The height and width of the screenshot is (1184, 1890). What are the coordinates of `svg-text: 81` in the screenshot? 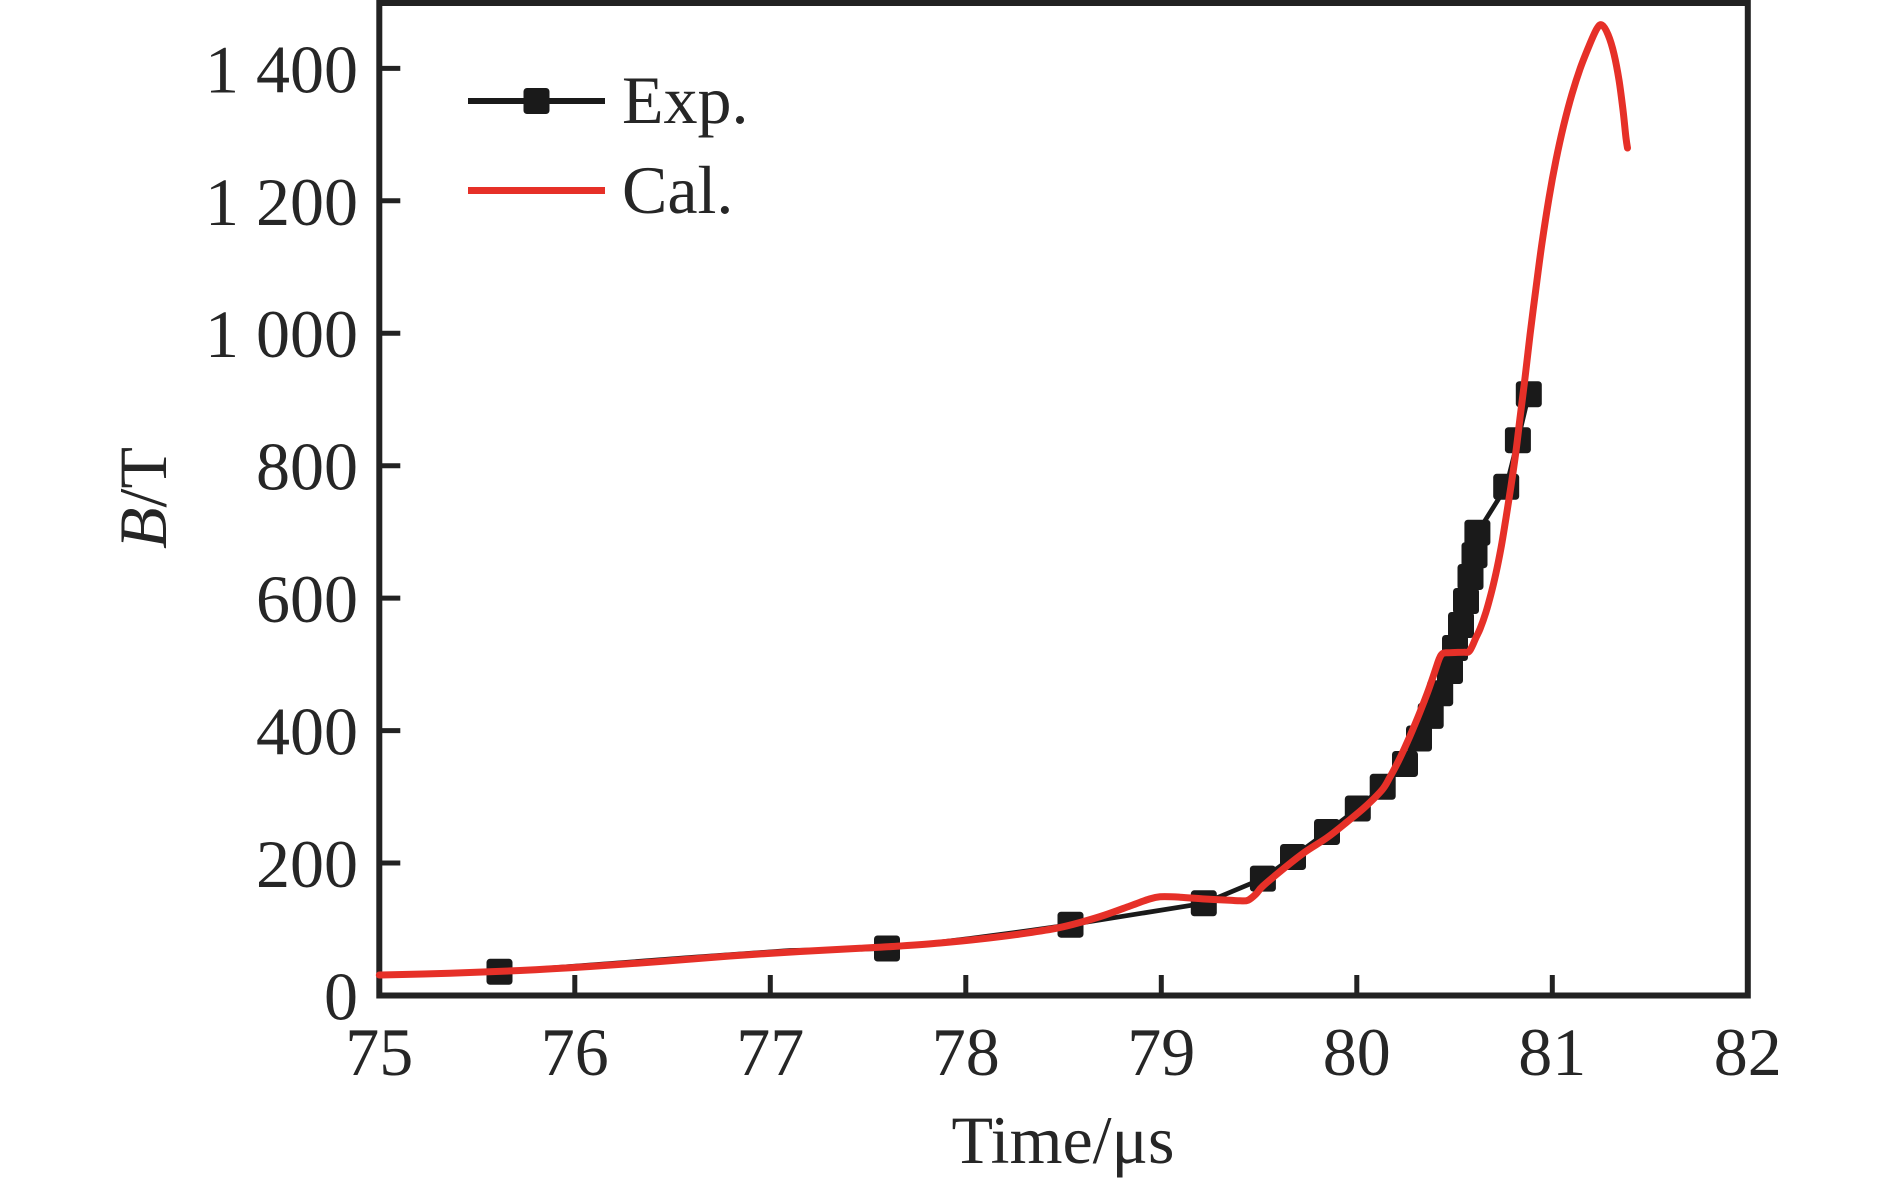 It's located at (1552, 1052).